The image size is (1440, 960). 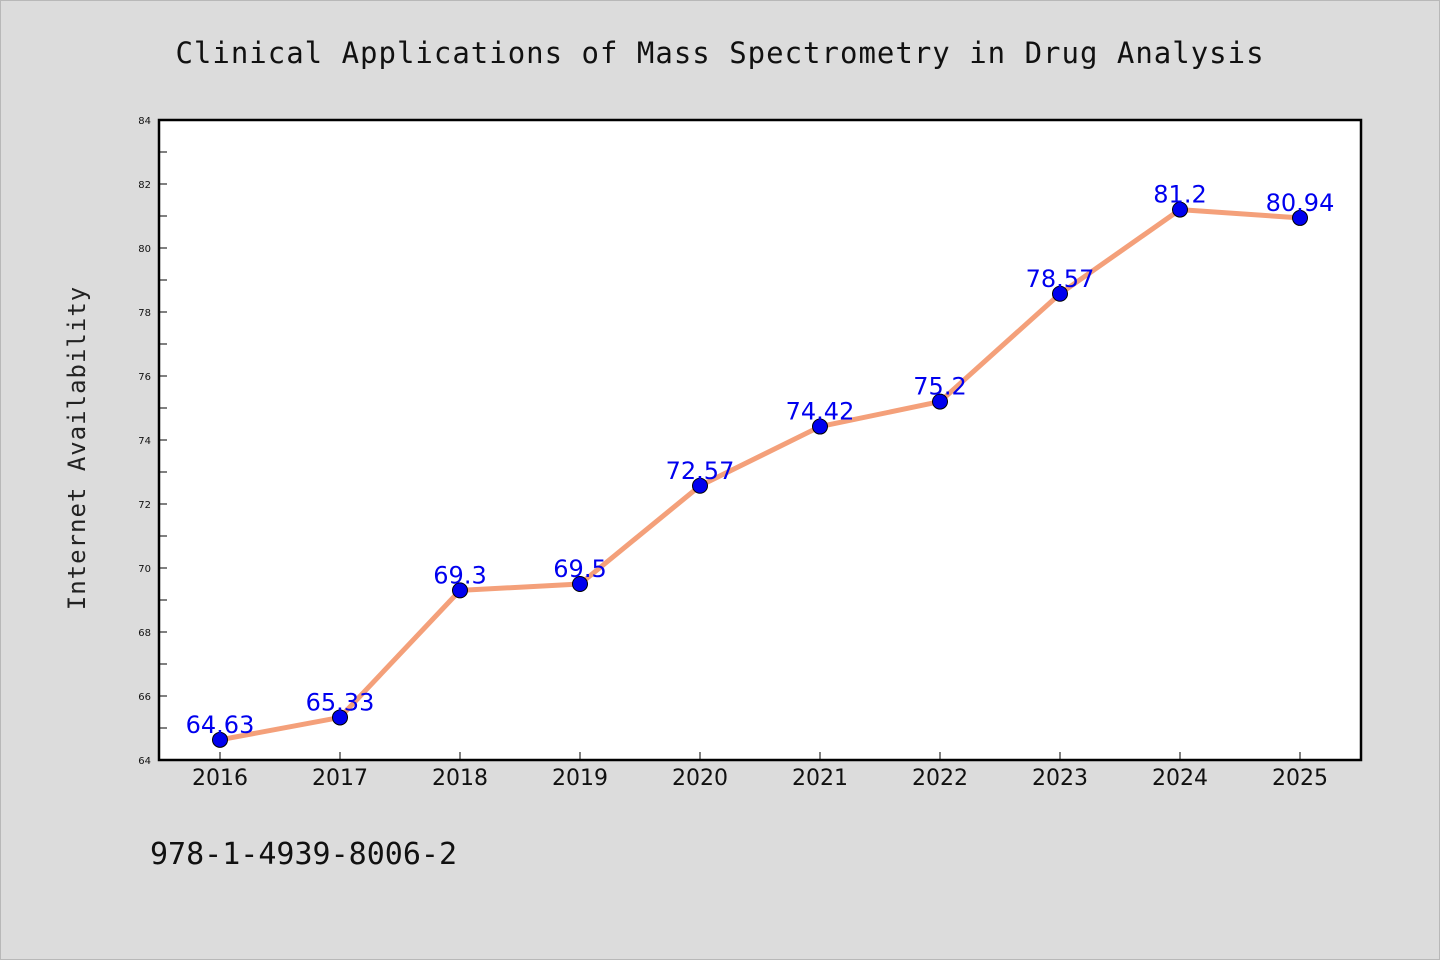 I want to click on x-tick-label: 2021, so click(x=820, y=778).